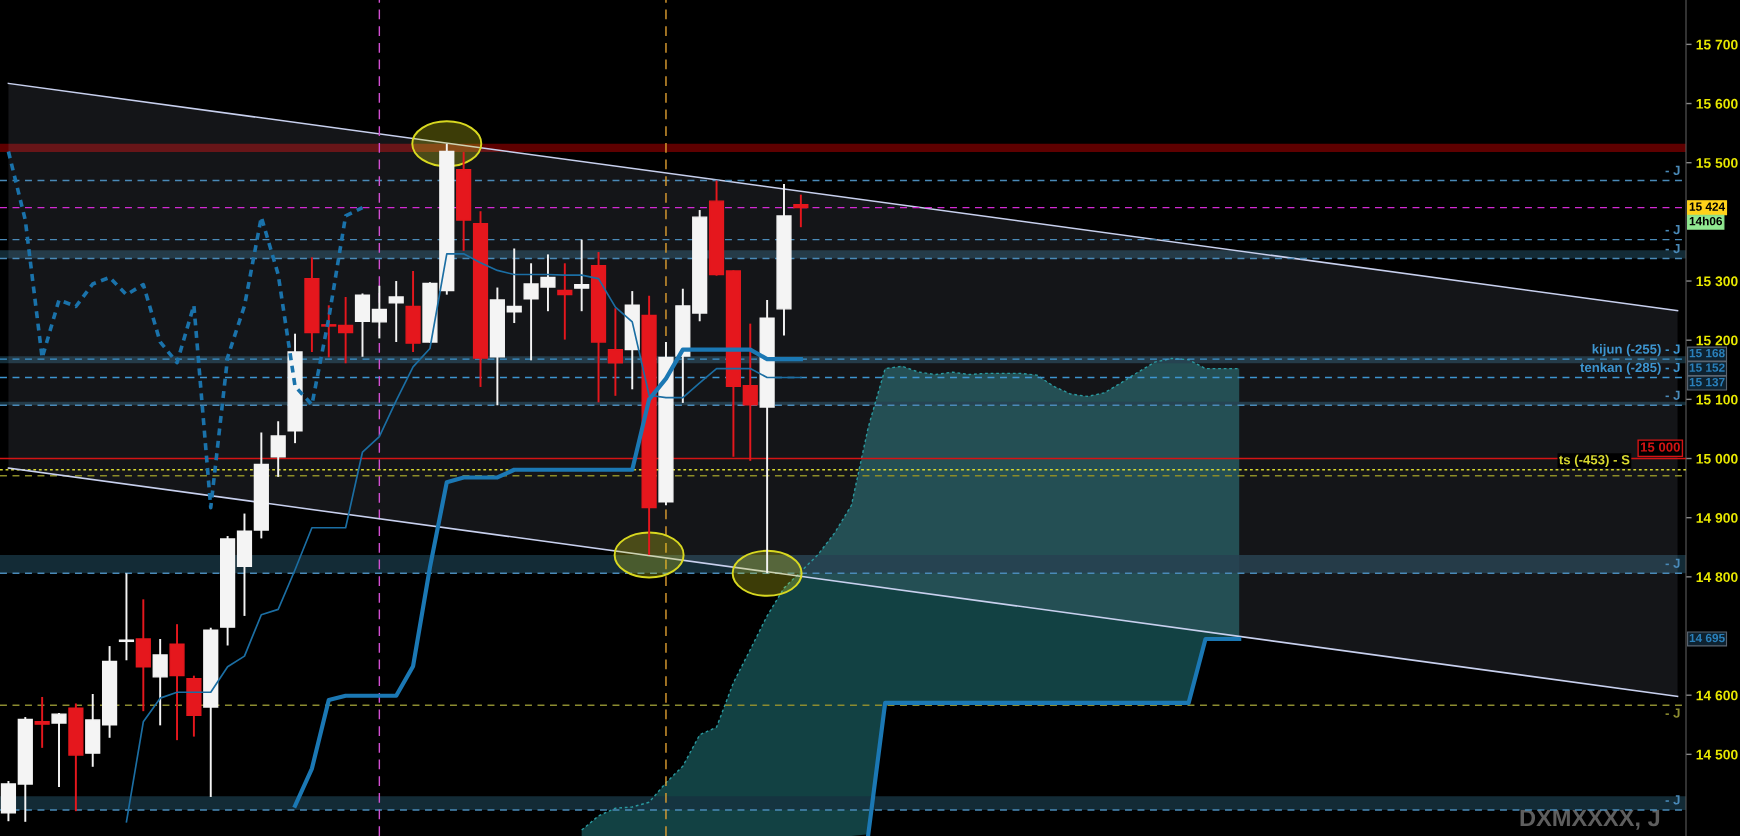  I want to click on ref-line-label: tenkan (-285) - J, so click(1630, 368).